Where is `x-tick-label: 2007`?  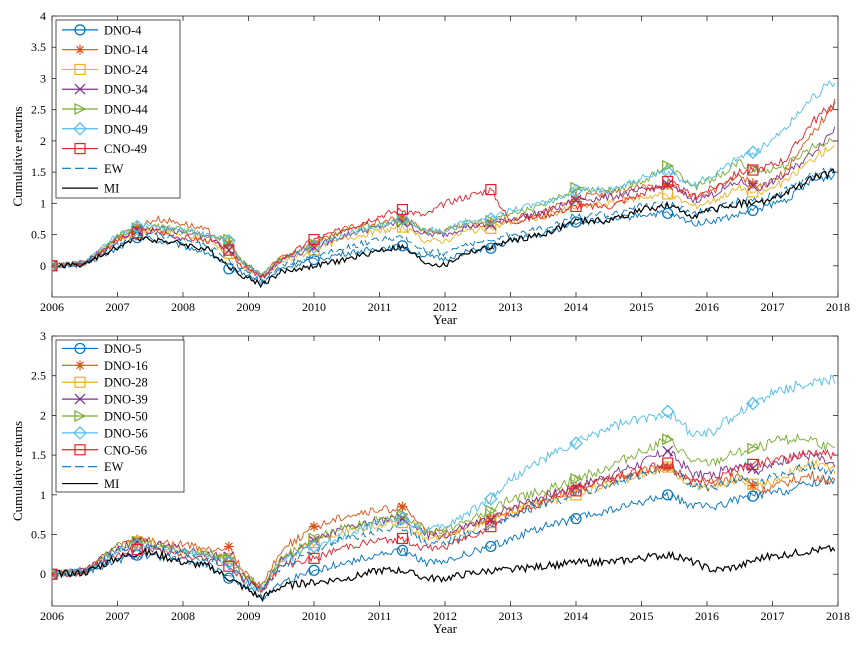 x-tick-label: 2007 is located at coordinates (118, 307).